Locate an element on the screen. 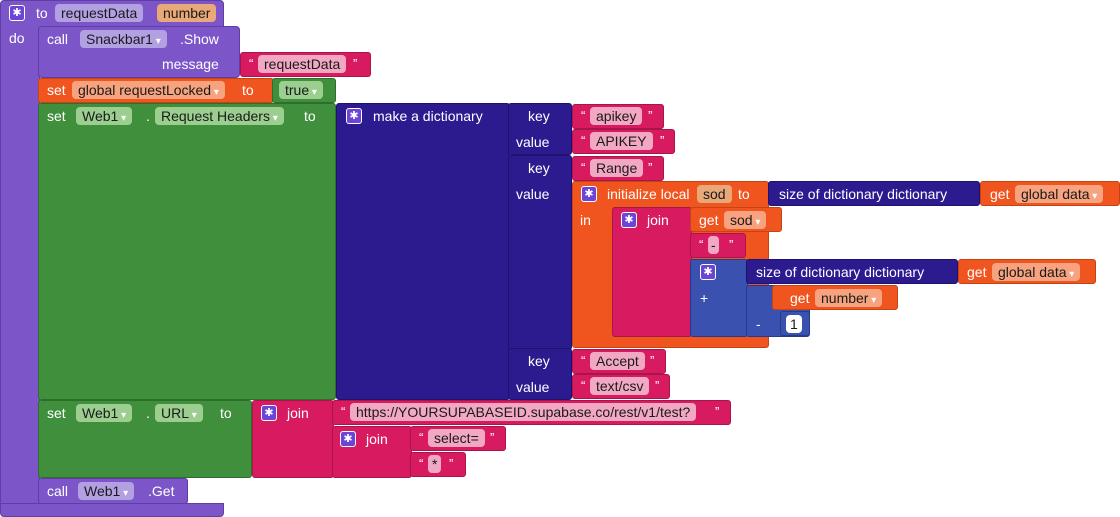 Image resolution: width=1120 pixels, height=517 pixels. select-text-value: select= is located at coordinates (456, 438).